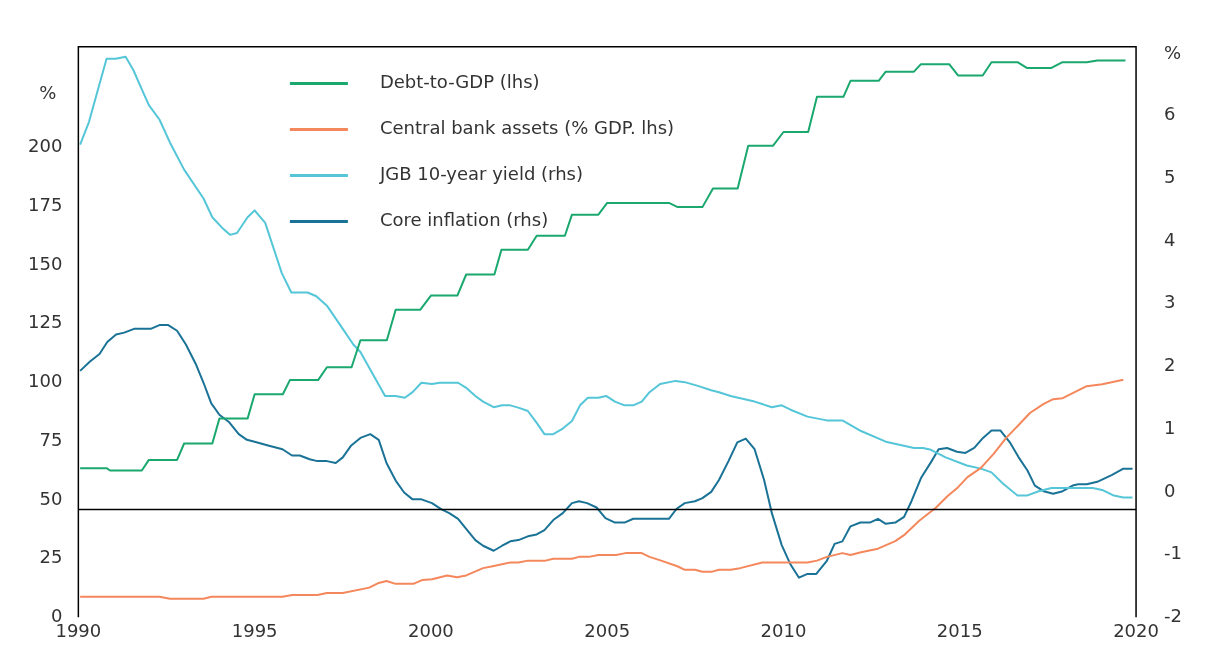 The width and height of the screenshot is (1222, 665). I want to click on x-tick-label: 2005, so click(607, 630).